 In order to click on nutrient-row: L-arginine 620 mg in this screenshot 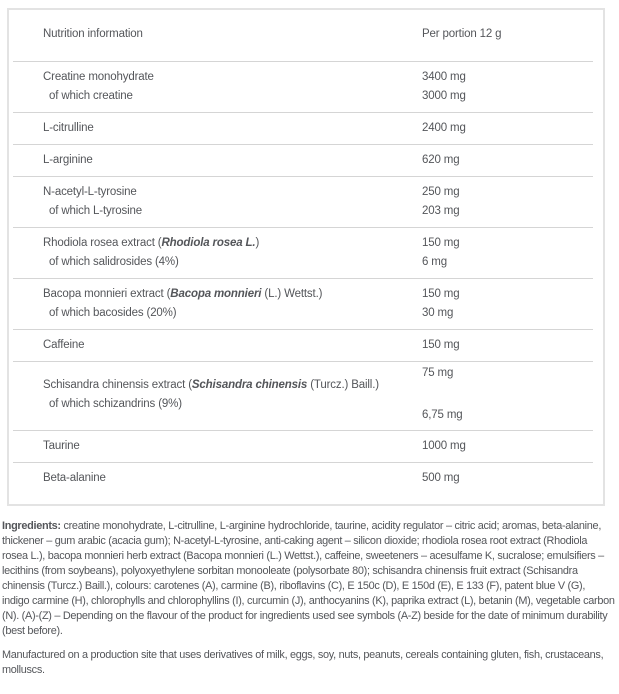, I will do `click(303, 160)`.